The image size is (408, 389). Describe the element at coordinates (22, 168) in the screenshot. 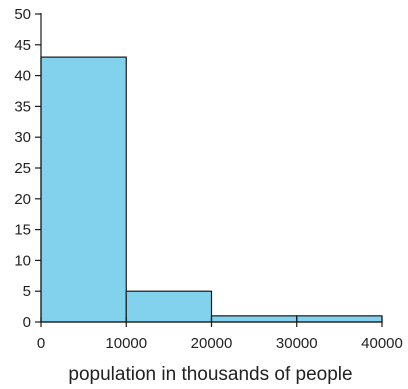

I see `y-tick-label: 25` at that location.